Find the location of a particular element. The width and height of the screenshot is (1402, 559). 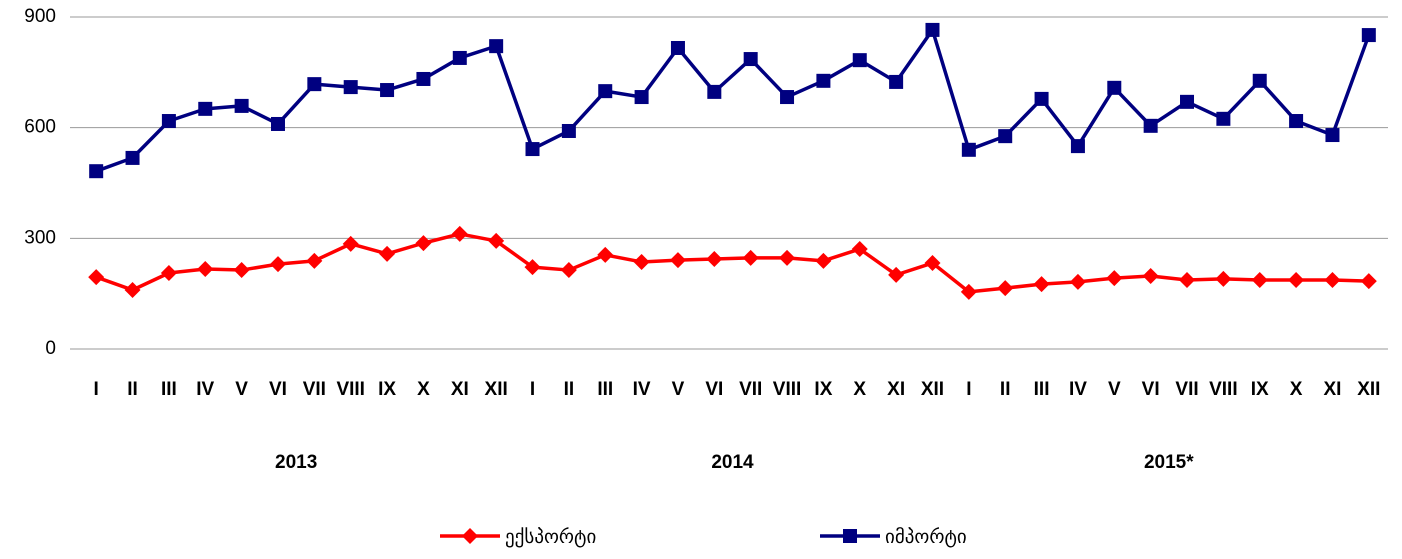

x-tick-label: I is located at coordinates (532, 389).